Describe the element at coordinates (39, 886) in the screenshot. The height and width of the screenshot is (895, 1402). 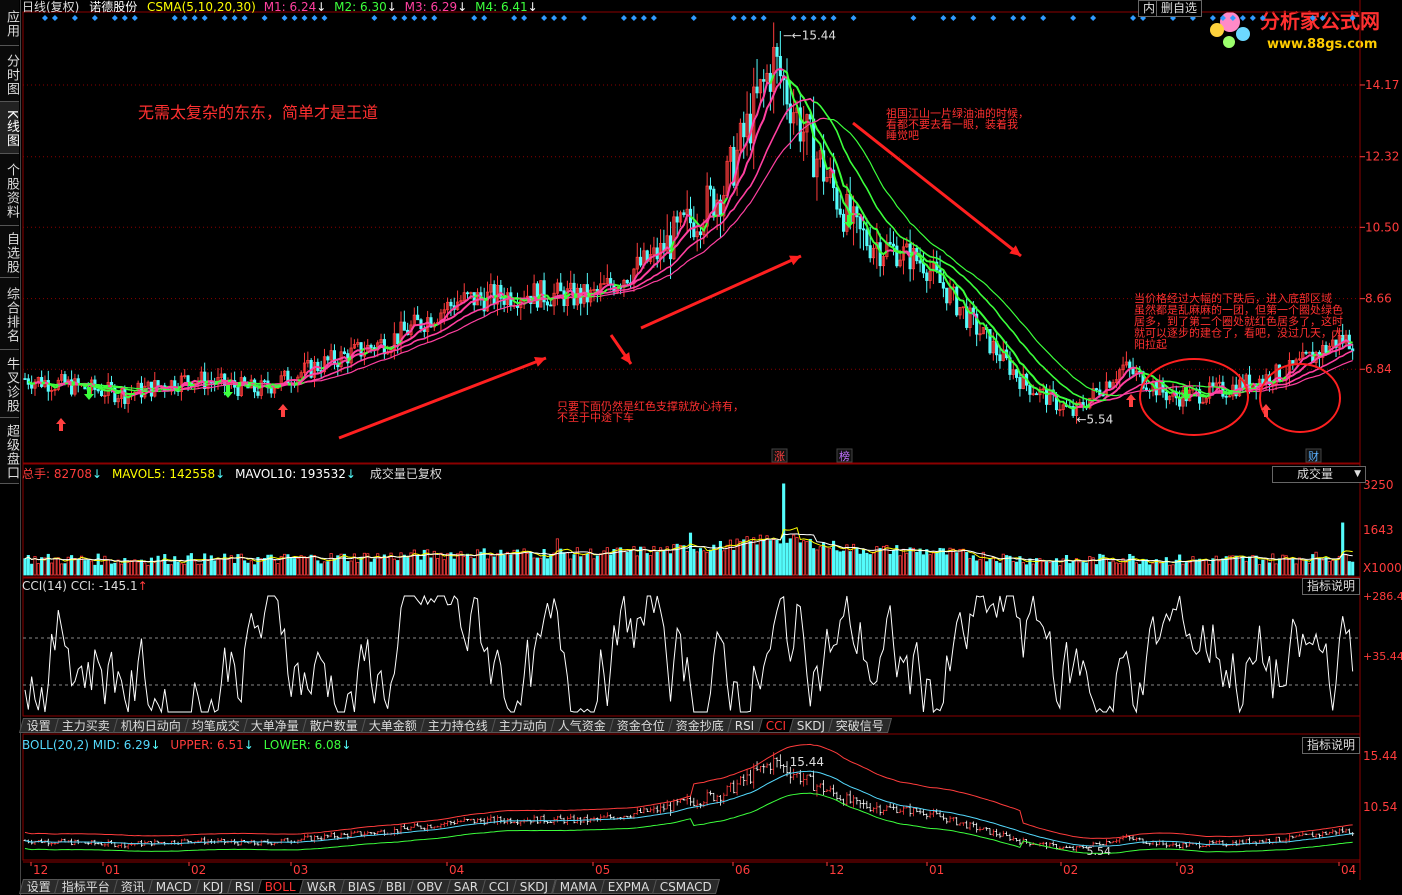
I see `bottom-tab-0: 设置` at that location.